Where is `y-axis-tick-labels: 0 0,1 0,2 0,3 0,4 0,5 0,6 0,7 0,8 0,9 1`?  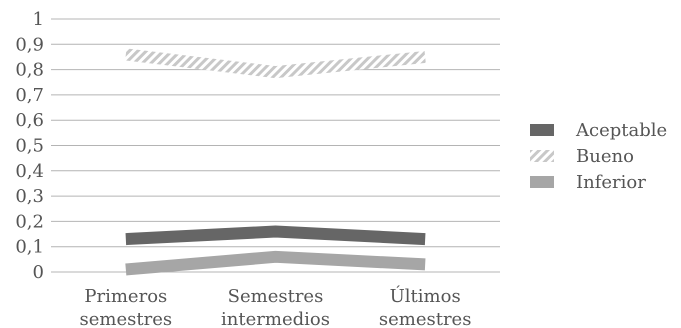
y-axis-tick-labels: 0 0,1 0,2 0,3 0,4 0,5 0,6 0,7 0,8 0,9 1 is located at coordinates (29, 146).